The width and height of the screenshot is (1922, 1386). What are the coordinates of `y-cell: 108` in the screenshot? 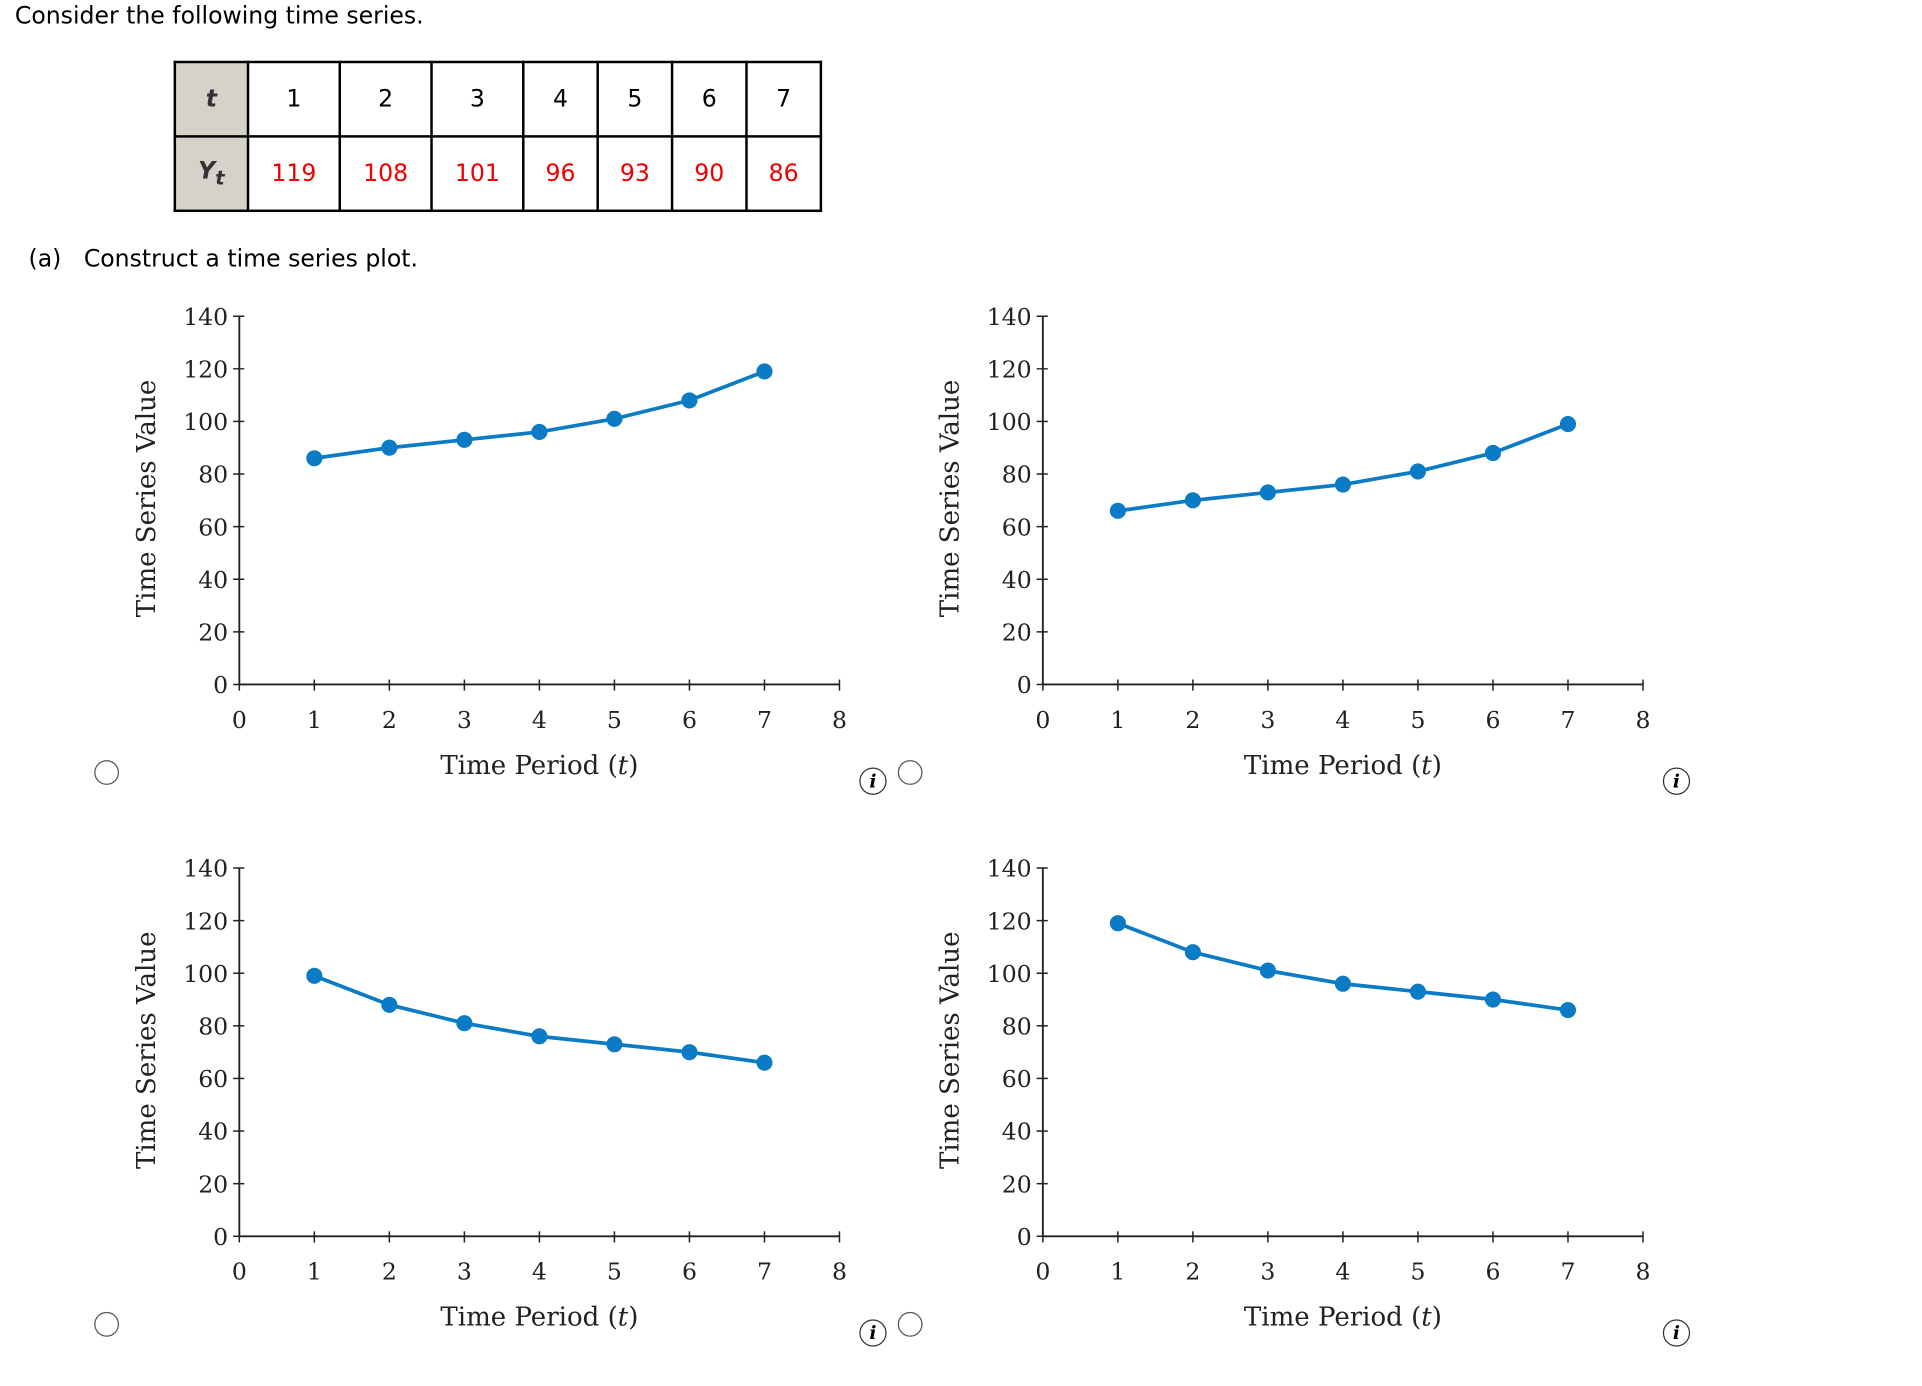 It's located at (385, 174).